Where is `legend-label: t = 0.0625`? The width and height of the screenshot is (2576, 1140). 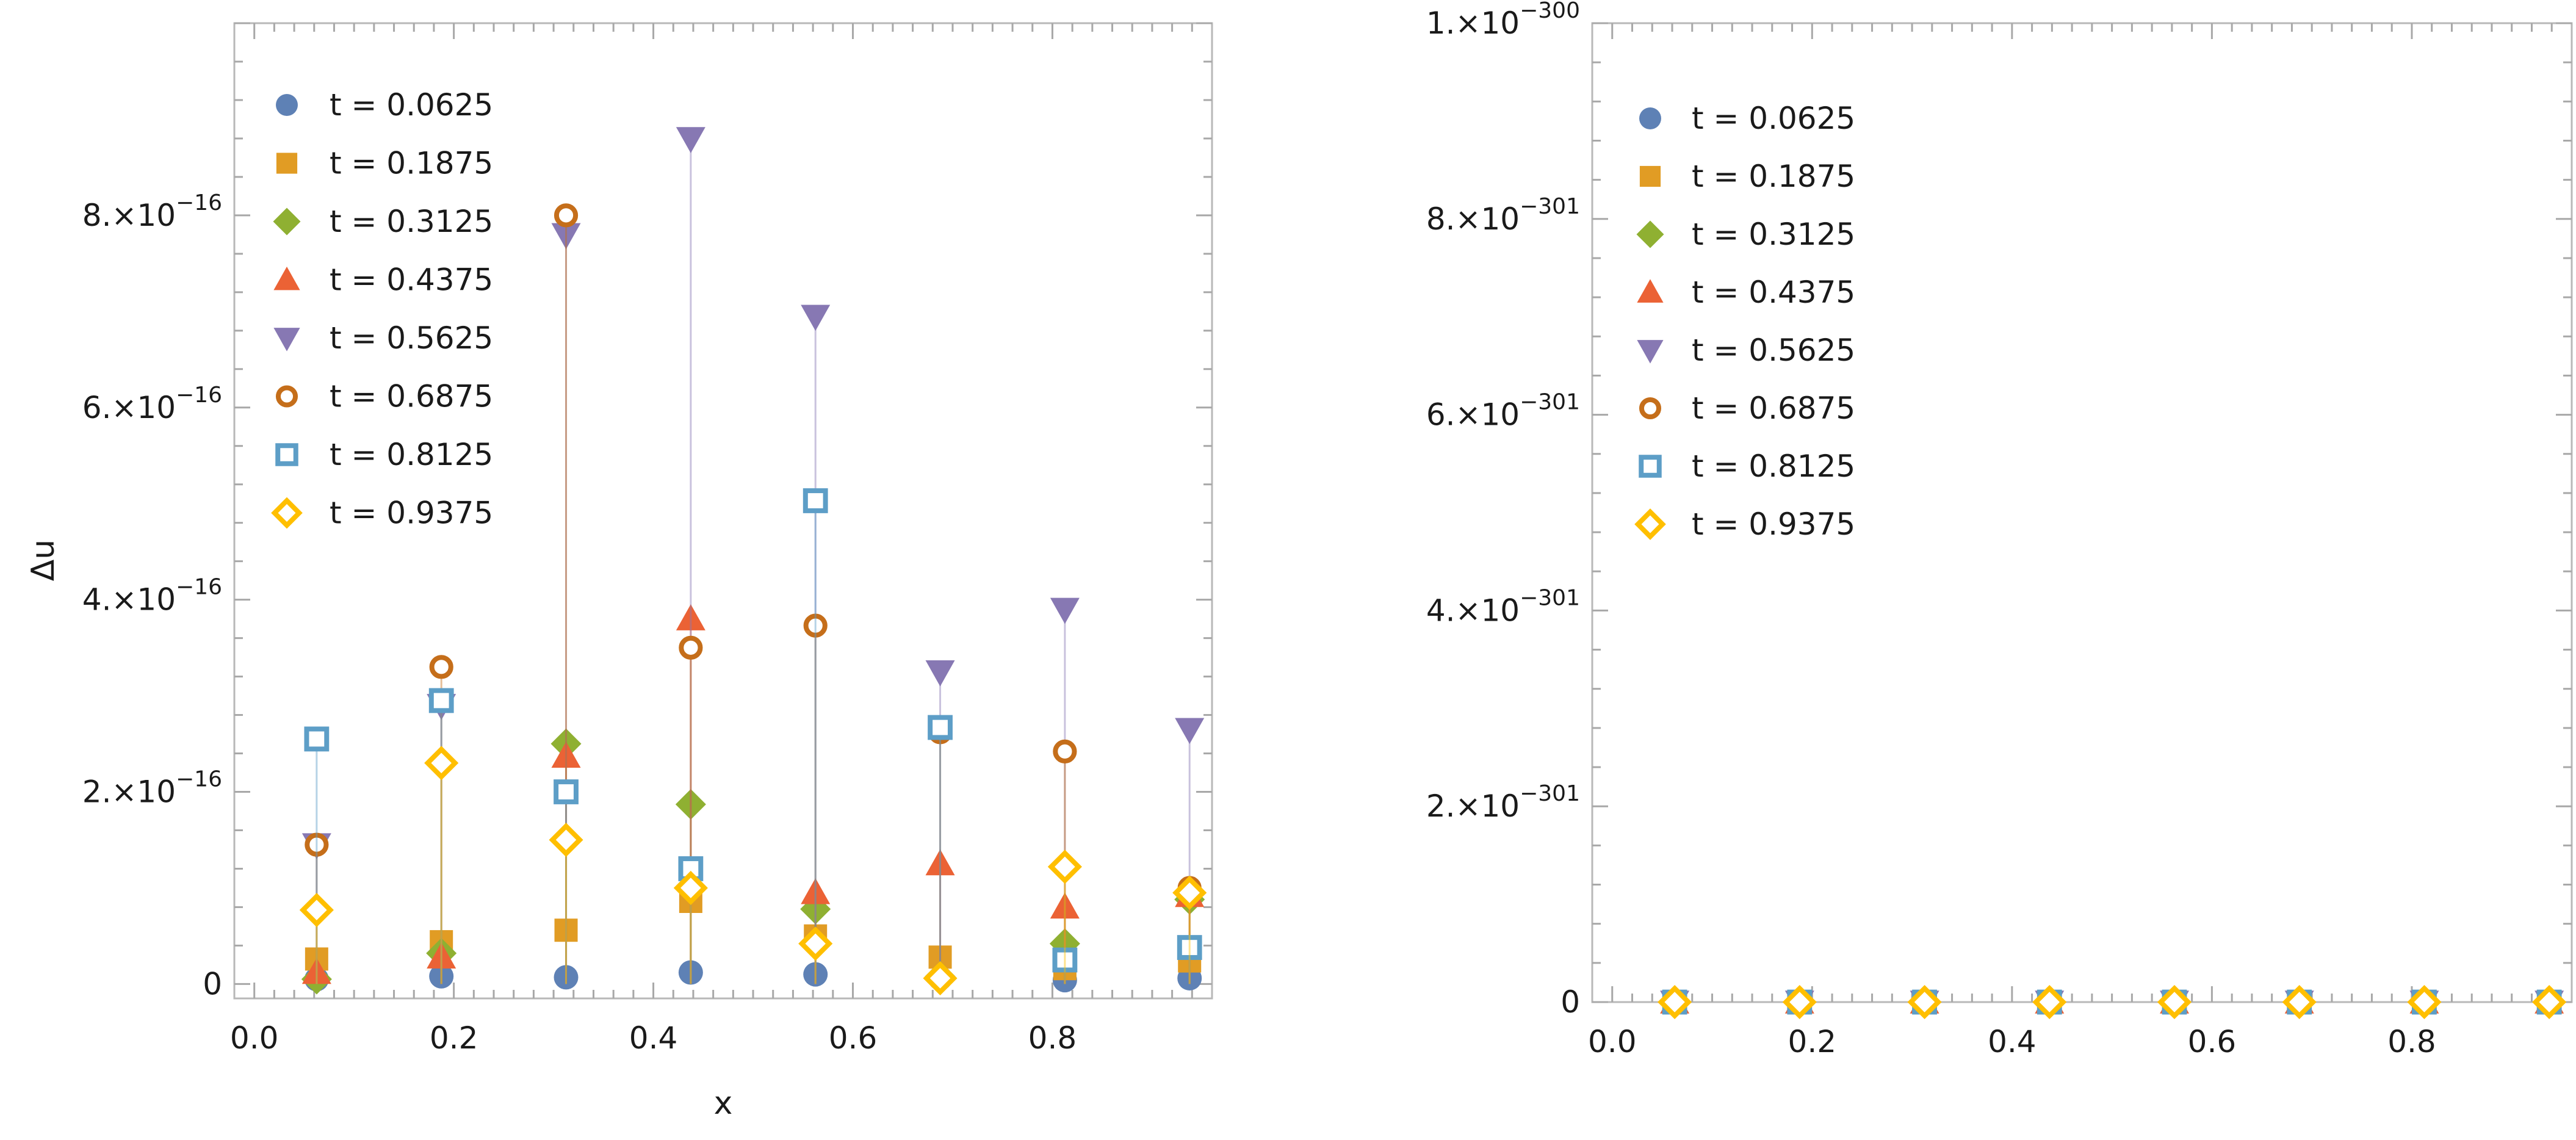 legend-label: t = 0.0625 is located at coordinates (411, 105).